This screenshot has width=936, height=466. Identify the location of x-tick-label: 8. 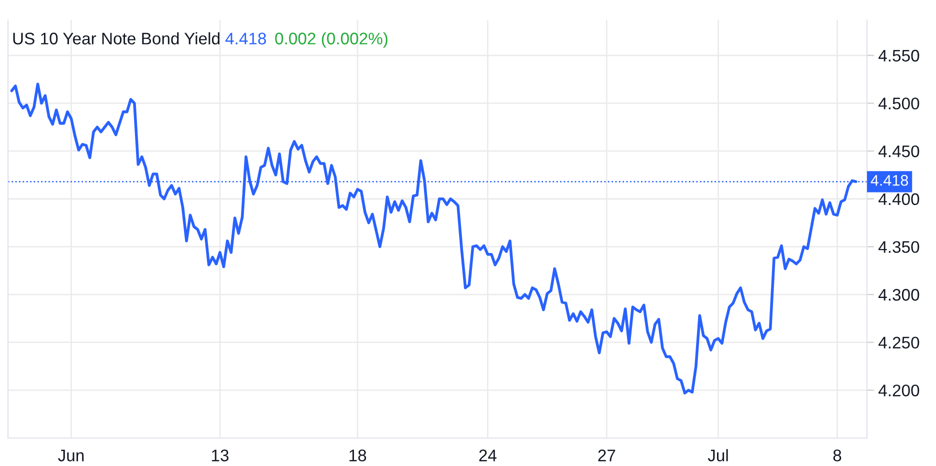
(837, 456).